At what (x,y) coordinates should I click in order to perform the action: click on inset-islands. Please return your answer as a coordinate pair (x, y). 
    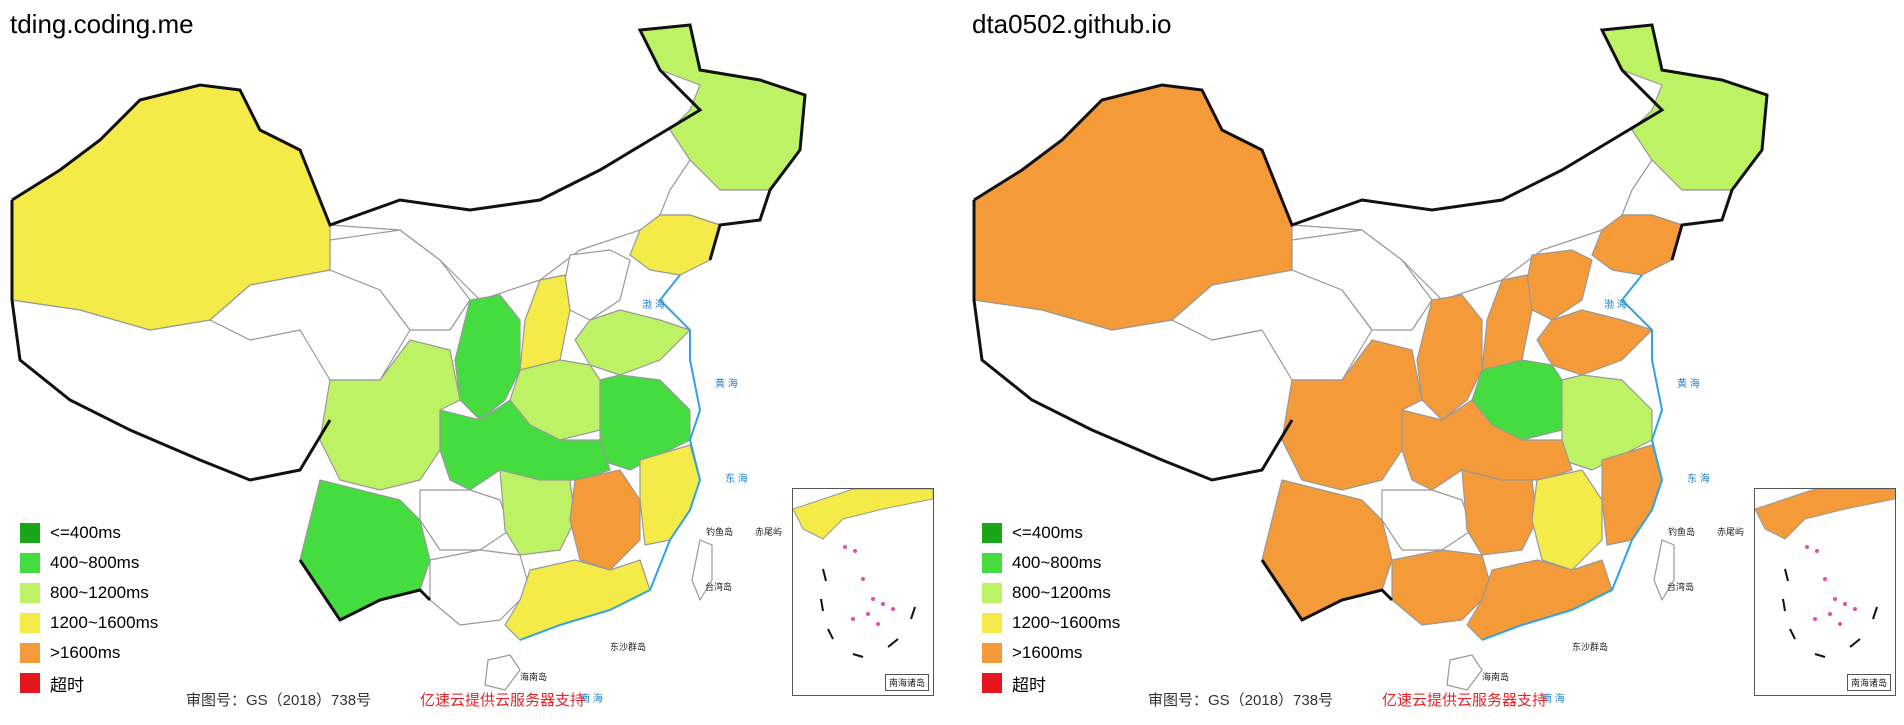
    Looking at the image, I should click on (1831, 585).